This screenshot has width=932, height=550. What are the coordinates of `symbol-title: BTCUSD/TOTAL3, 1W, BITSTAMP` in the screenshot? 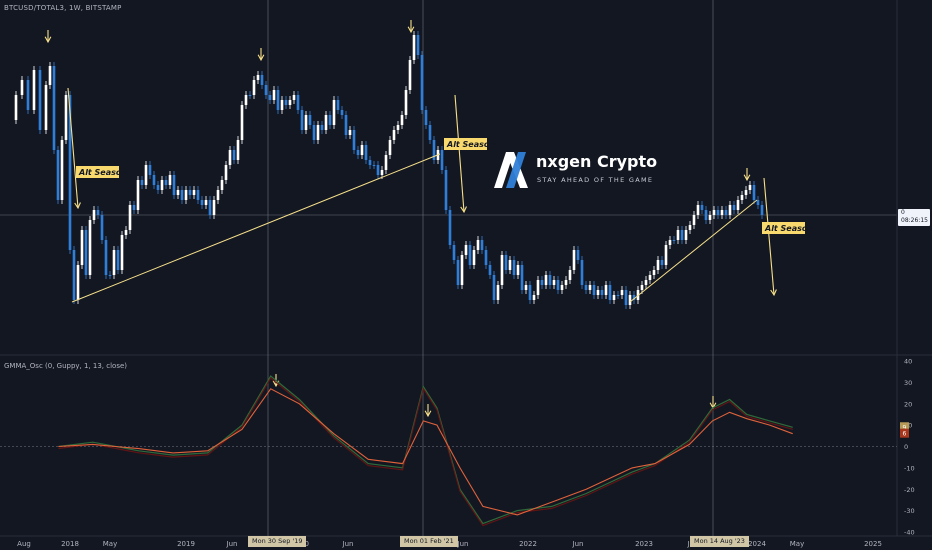 It's located at (63, 8).